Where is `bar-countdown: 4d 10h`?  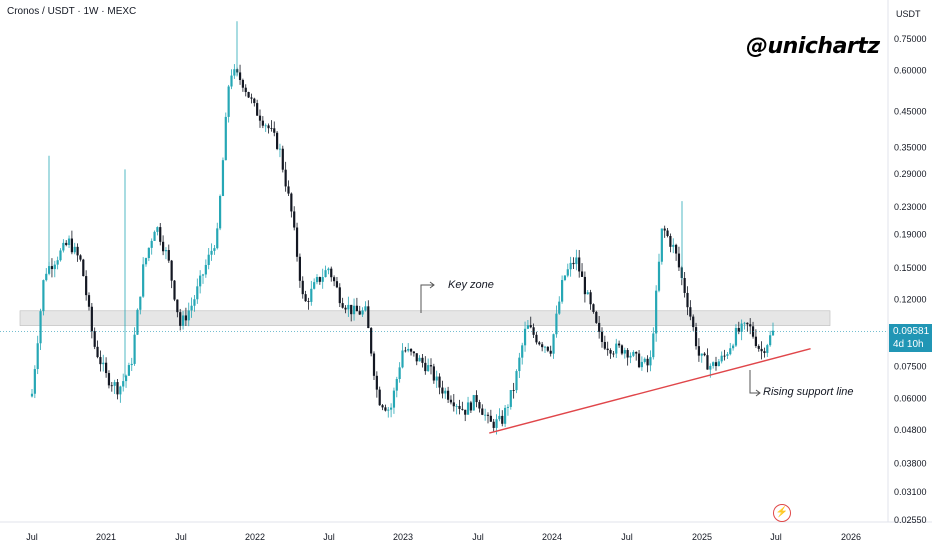 bar-countdown: 4d 10h is located at coordinates (908, 344).